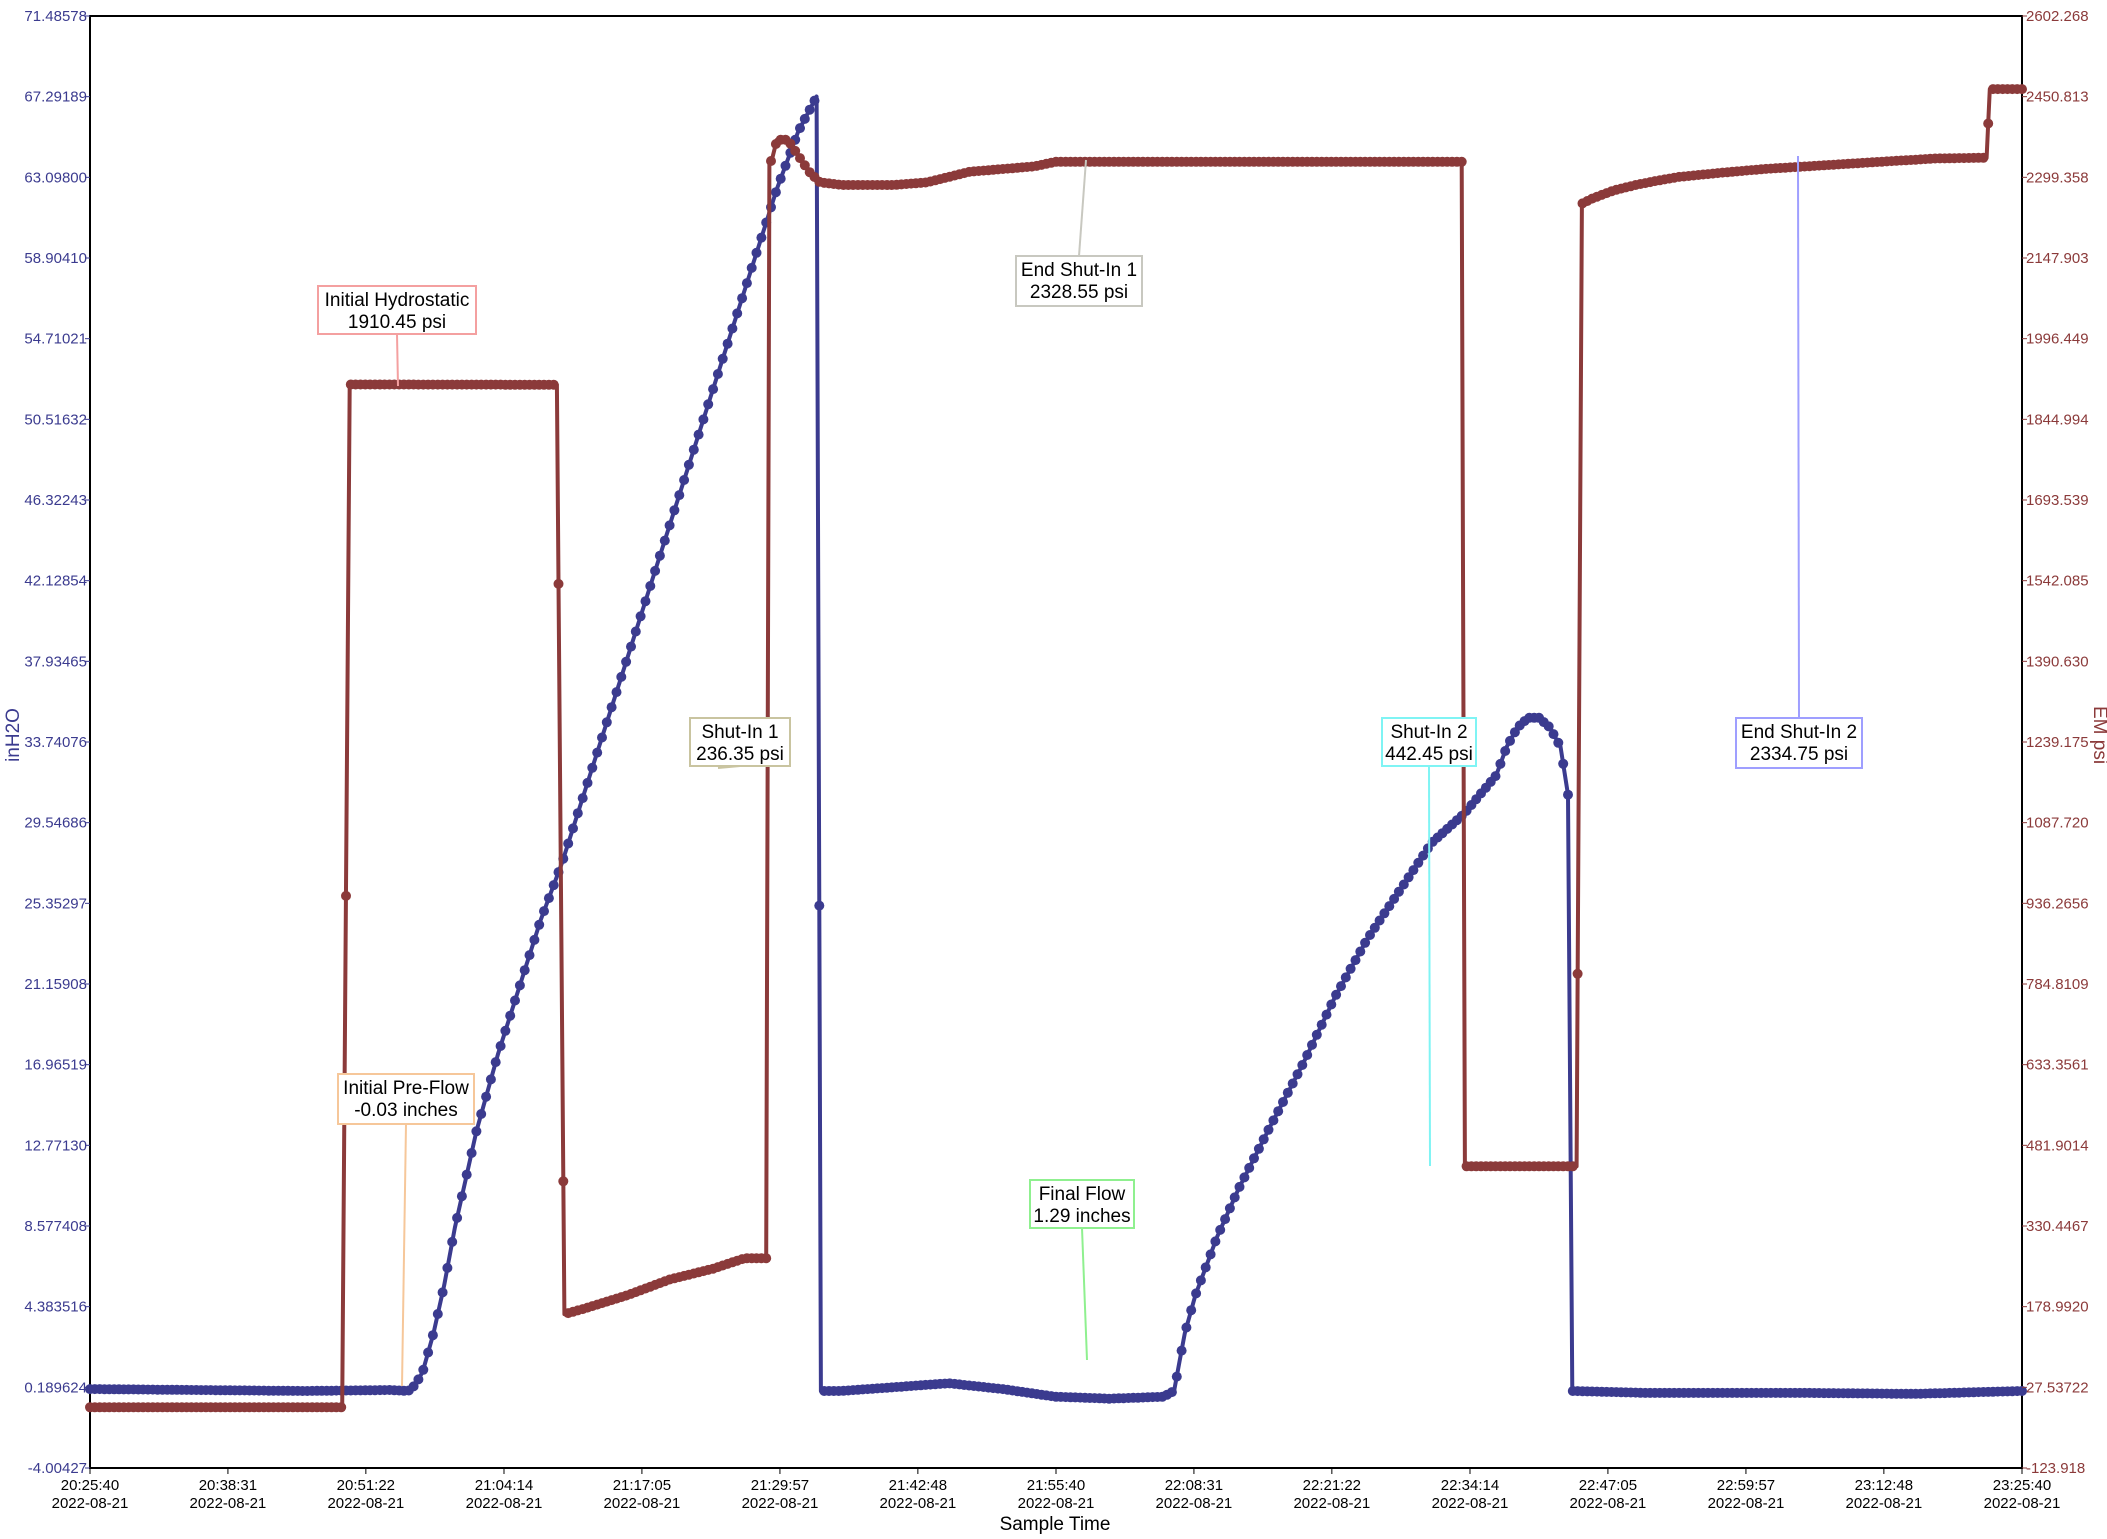 Image resolution: width=2107 pixels, height=1539 pixels. I want to click on annotation-value: -0.03 inches, so click(406, 1110).